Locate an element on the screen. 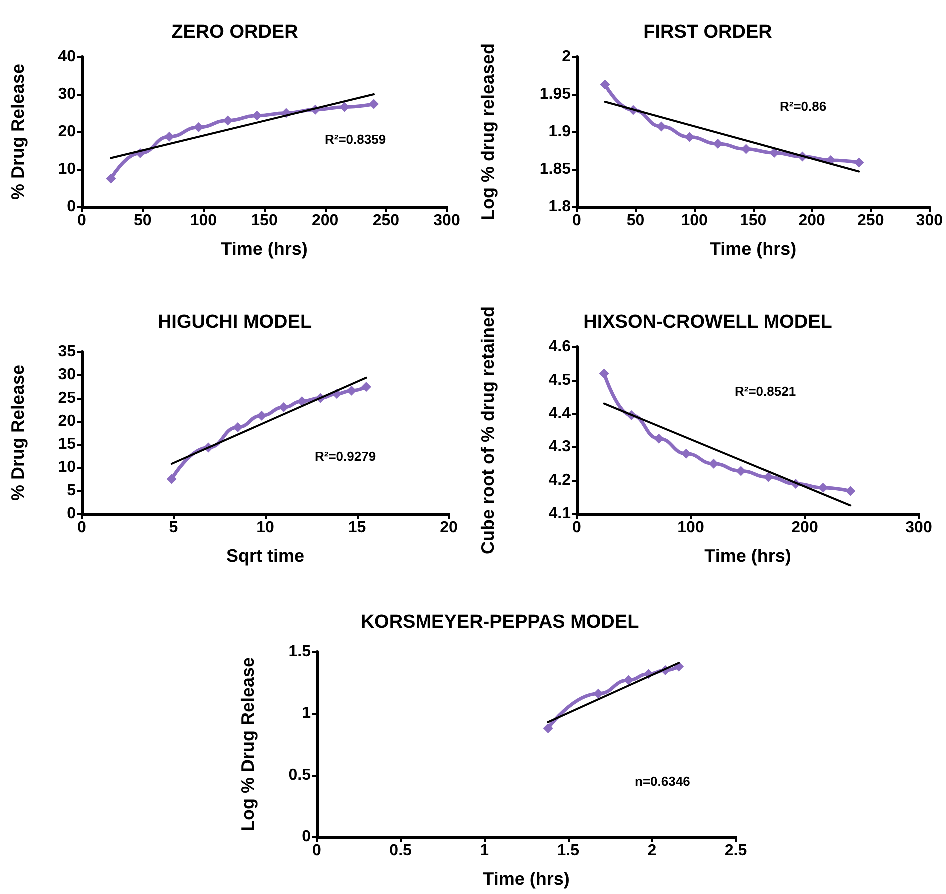  y-tick-label: 15 is located at coordinates (67, 445).